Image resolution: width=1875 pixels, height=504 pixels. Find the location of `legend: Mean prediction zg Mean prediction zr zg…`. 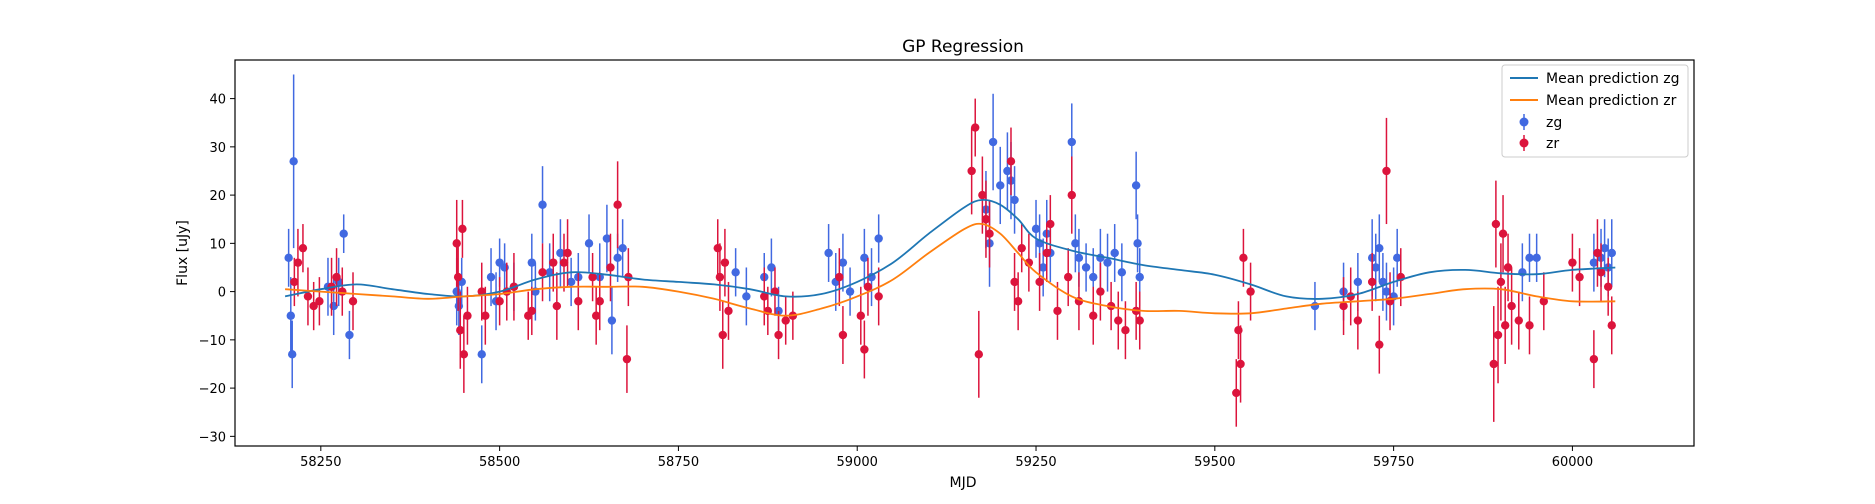

legend: Mean prediction zg Mean prediction zr zg… is located at coordinates (1595, 111).